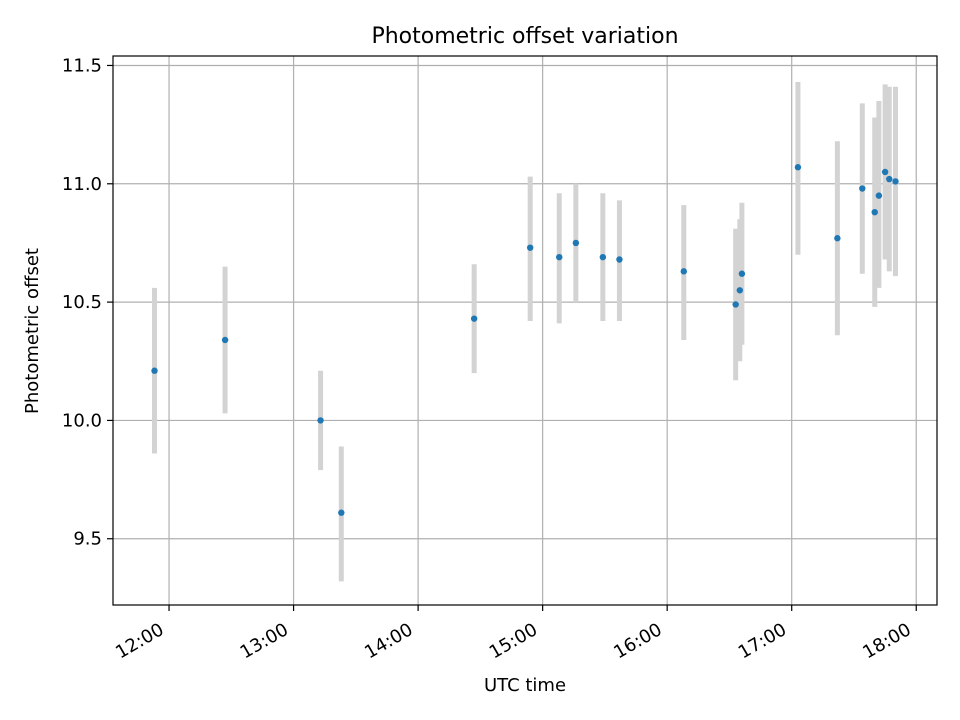 The width and height of the screenshot is (960, 720). I want to click on x-tick-label: 13:00, so click(264, 641).